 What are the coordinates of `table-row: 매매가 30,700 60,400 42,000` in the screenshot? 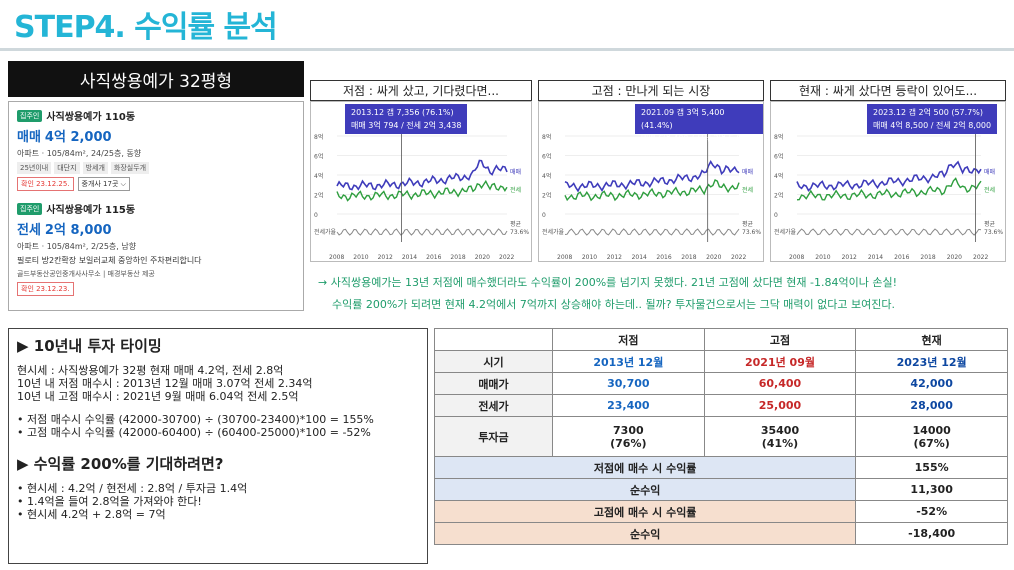 It's located at (721, 383).